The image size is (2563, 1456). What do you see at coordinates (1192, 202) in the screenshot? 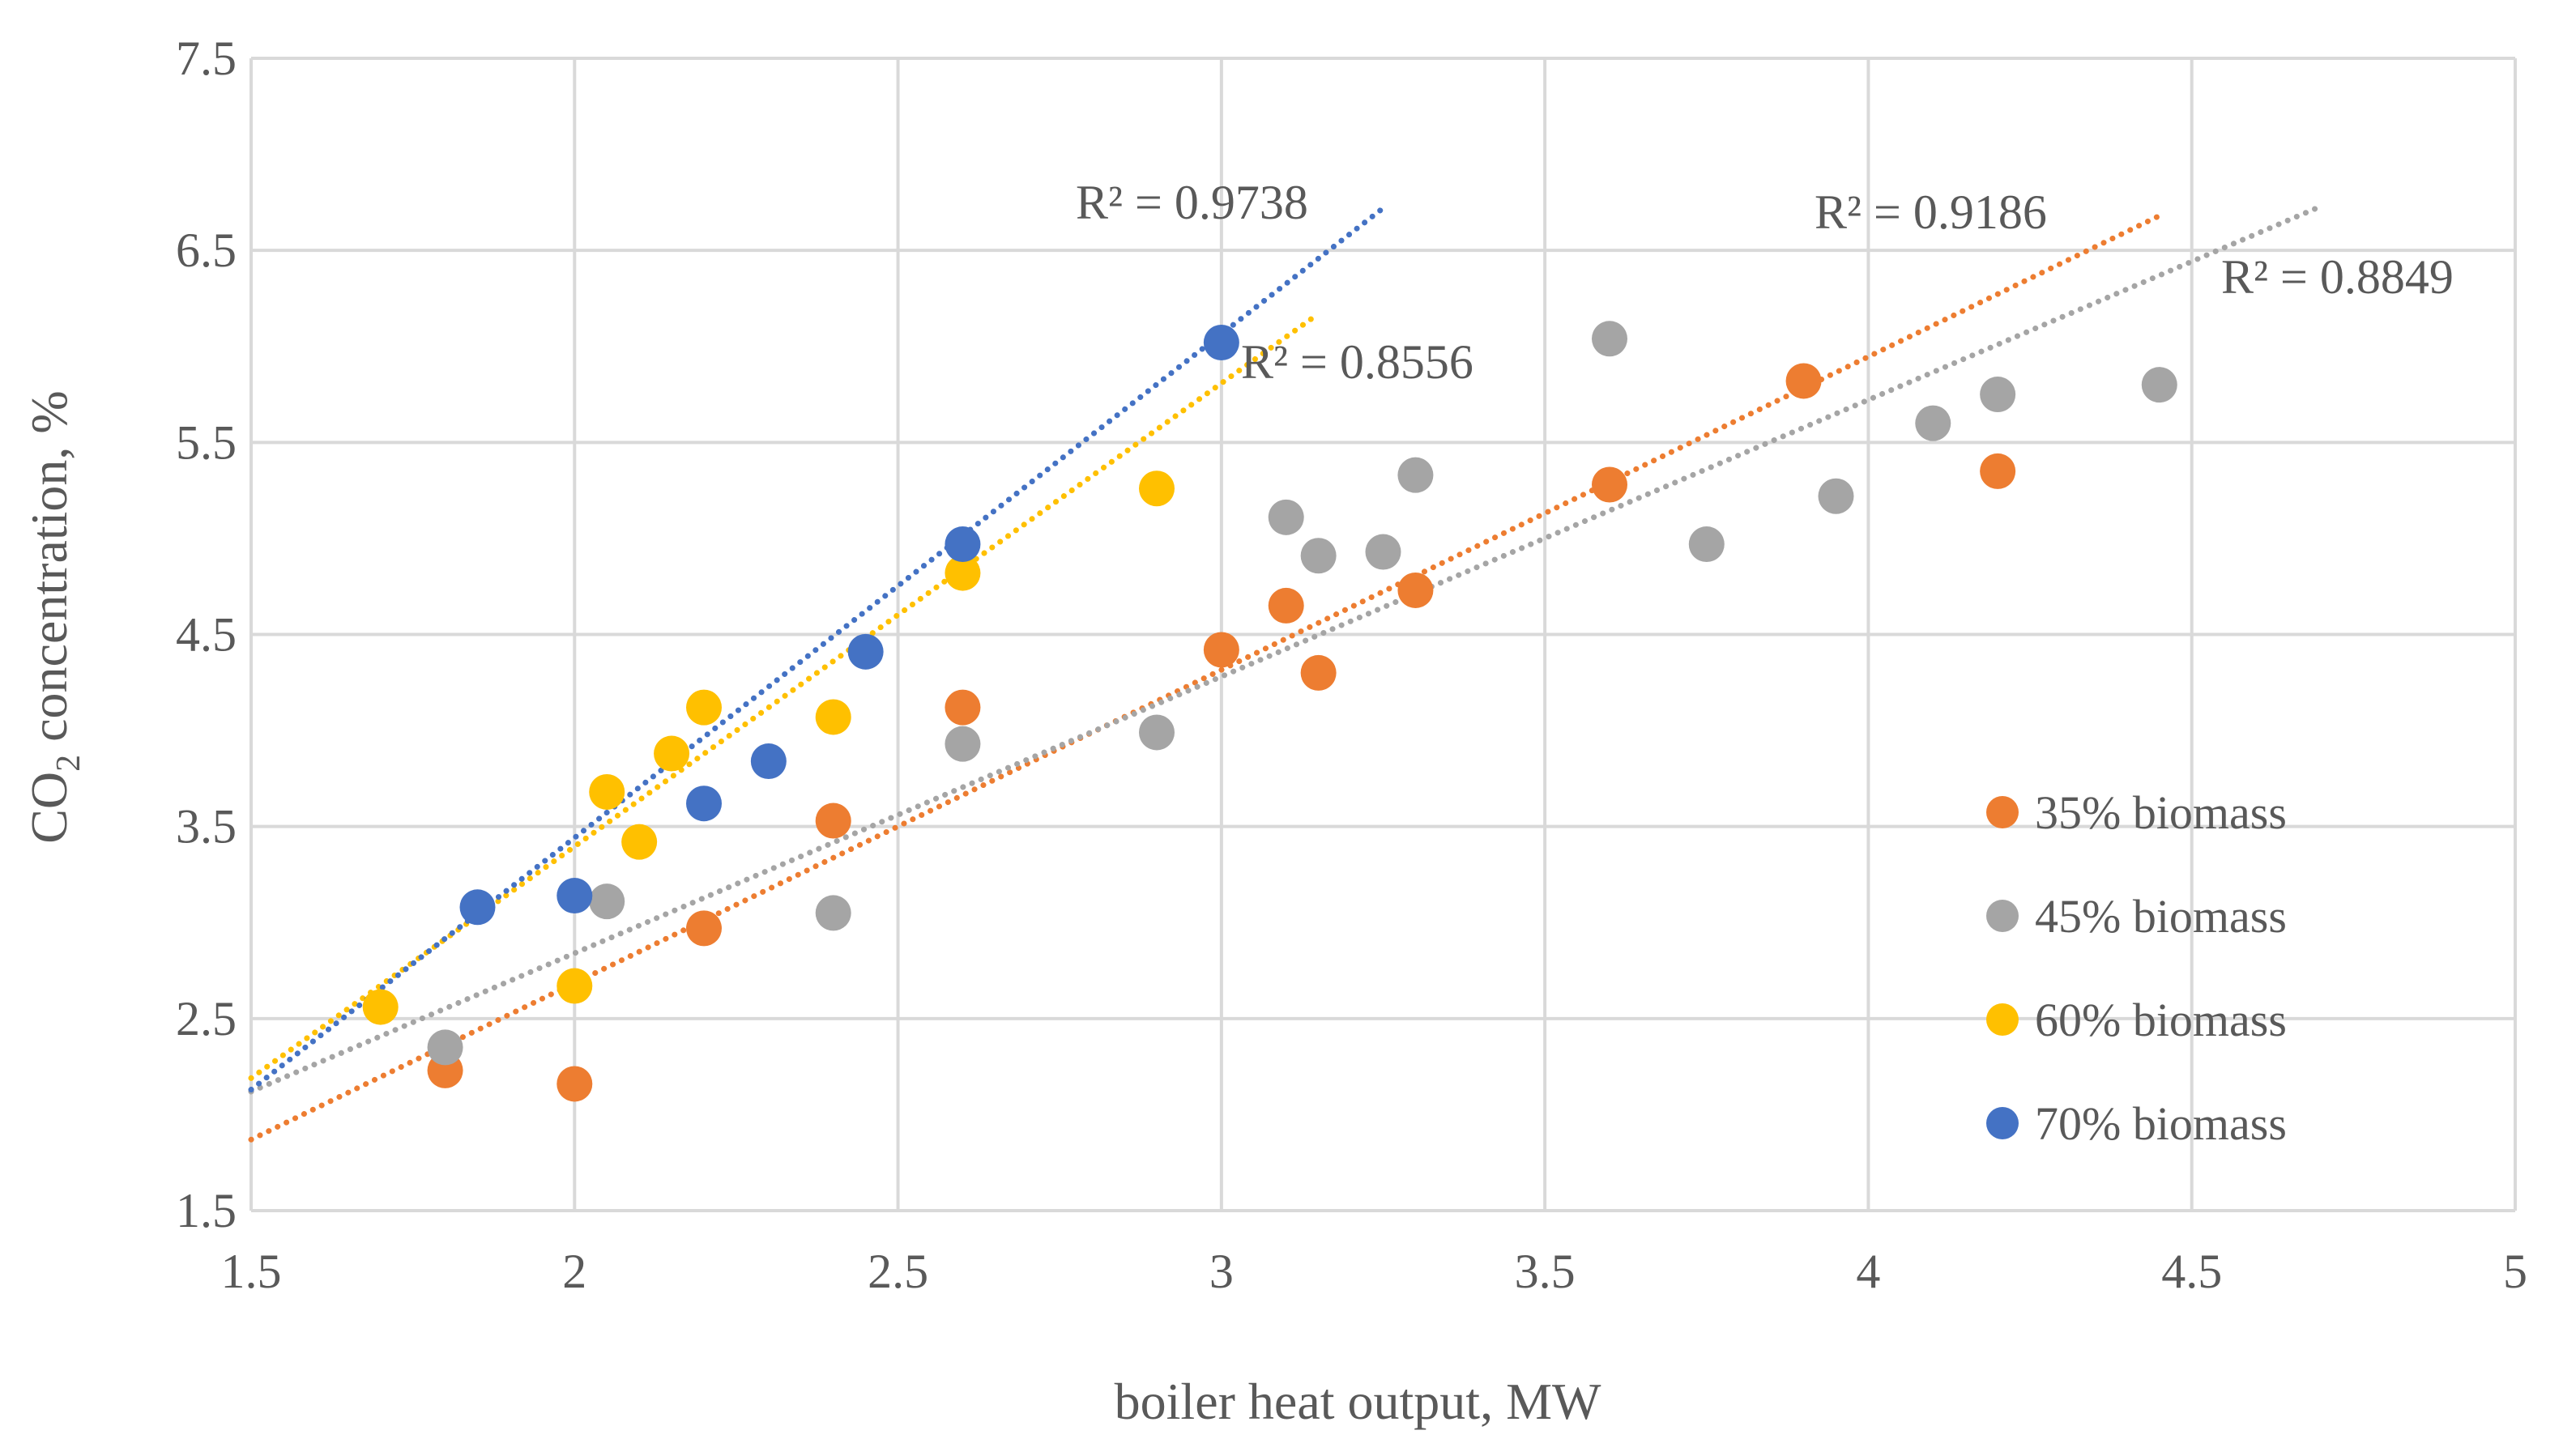
I see `r2-label: R² = 0.9738` at bounding box center [1192, 202].